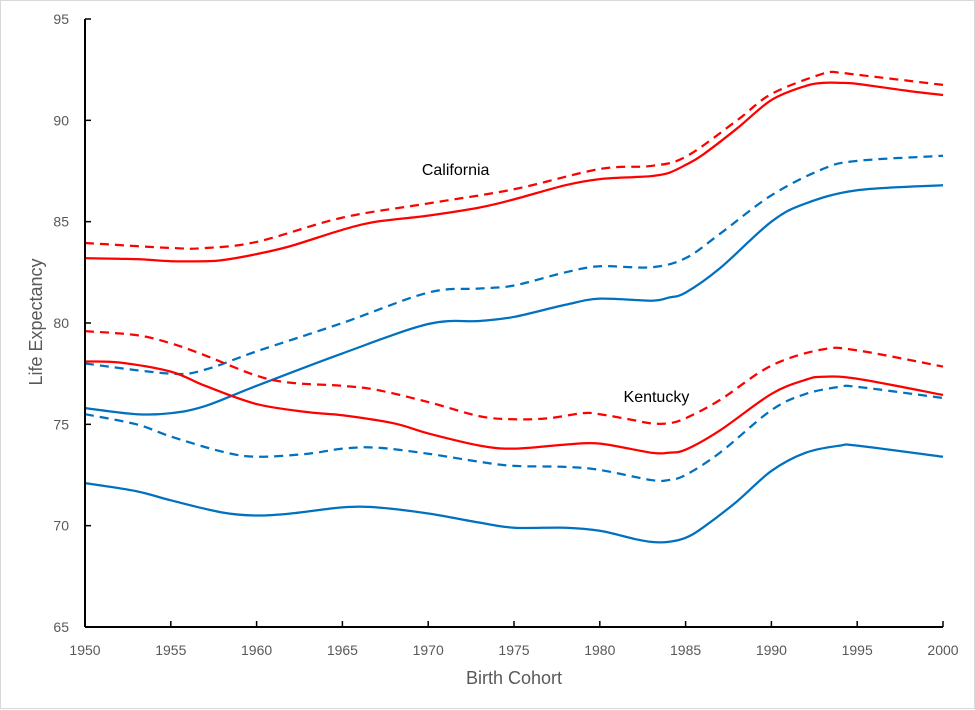 This screenshot has height=710, width=975. Describe the element at coordinates (657, 397) in the screenshot. I see `annotation-kentucky: Kentucky` at that location.